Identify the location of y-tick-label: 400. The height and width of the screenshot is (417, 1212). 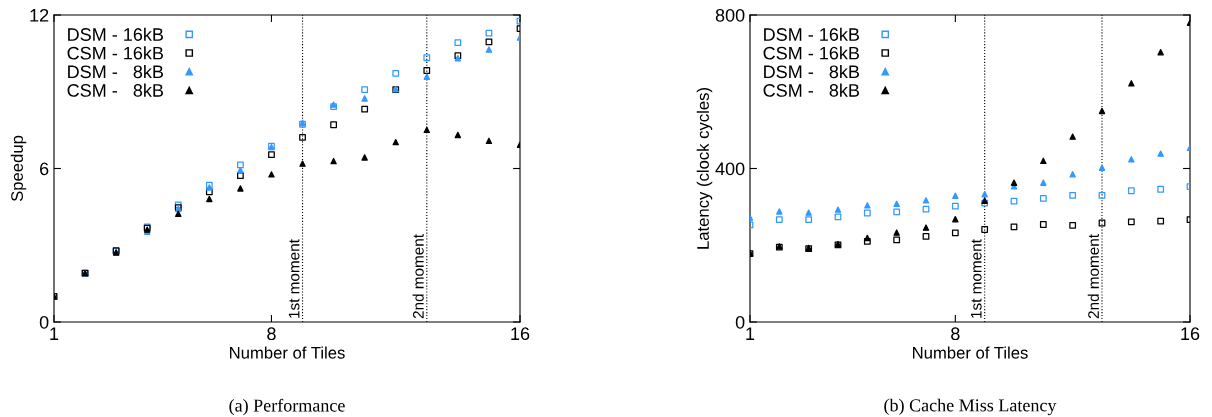
(730, 169).